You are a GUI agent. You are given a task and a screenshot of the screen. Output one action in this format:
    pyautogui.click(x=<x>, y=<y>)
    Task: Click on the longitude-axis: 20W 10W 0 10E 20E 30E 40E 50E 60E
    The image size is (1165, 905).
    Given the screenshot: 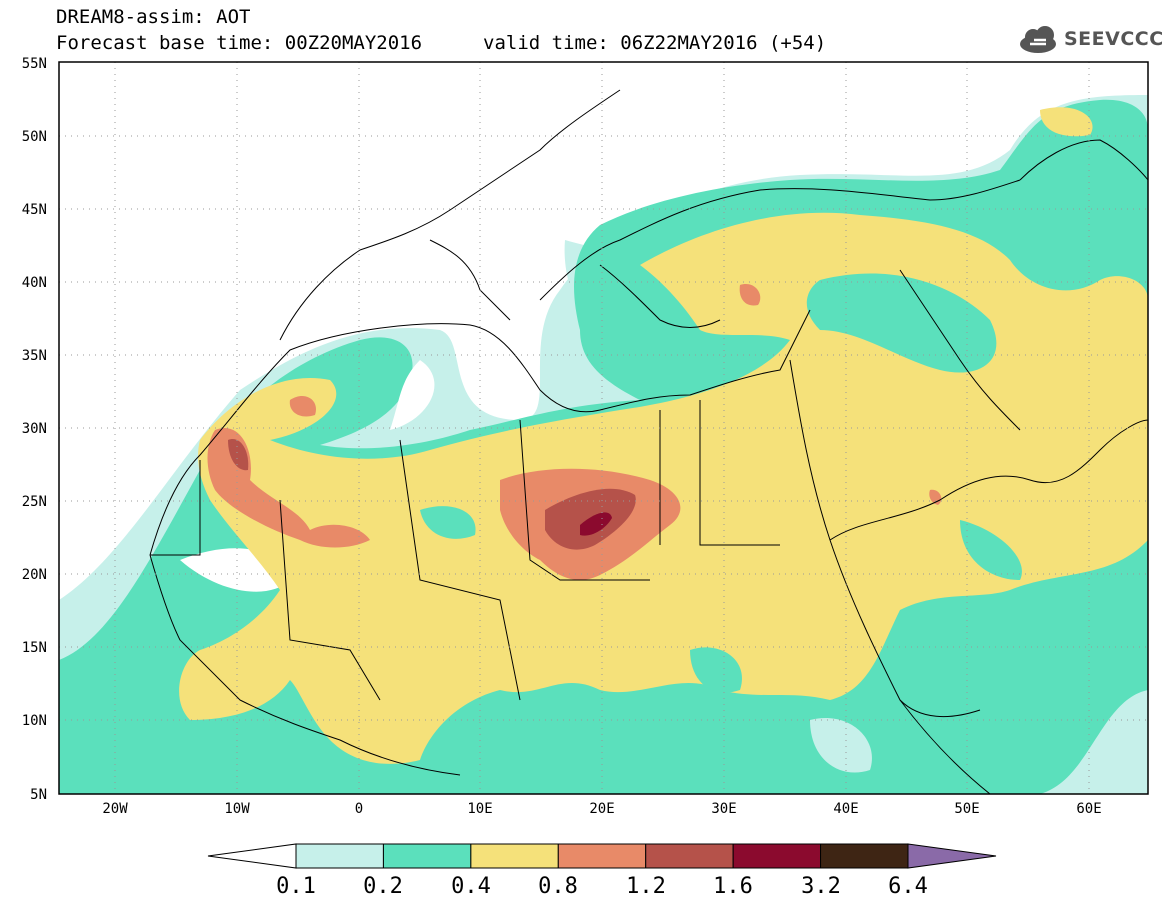 What is the action you would take?
    pyautogui.click(x=601, y=809)
    